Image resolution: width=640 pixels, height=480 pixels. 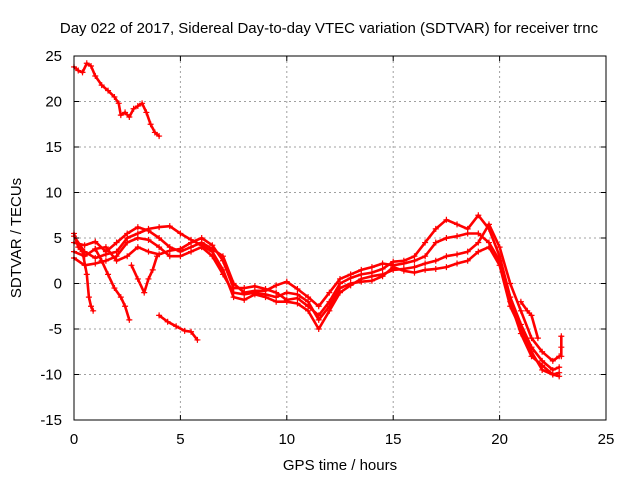 I want to click on series-arc-early-high, so click(x=117, y=100).